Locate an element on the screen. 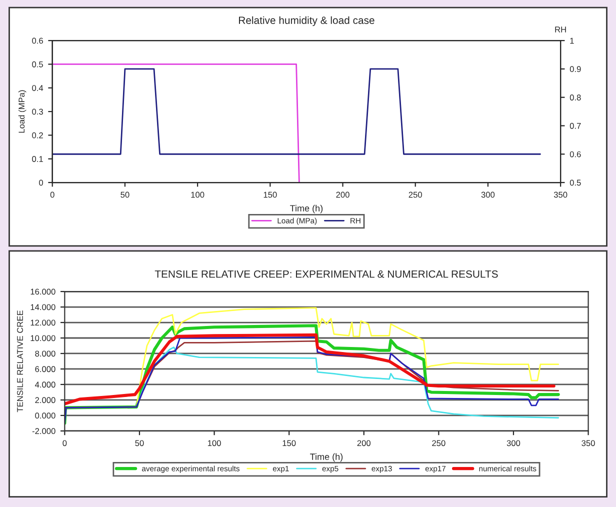 The height and width of the screenshot is (507, 616). y-tick-label: 0.000 is located at coordinates (45, 415).